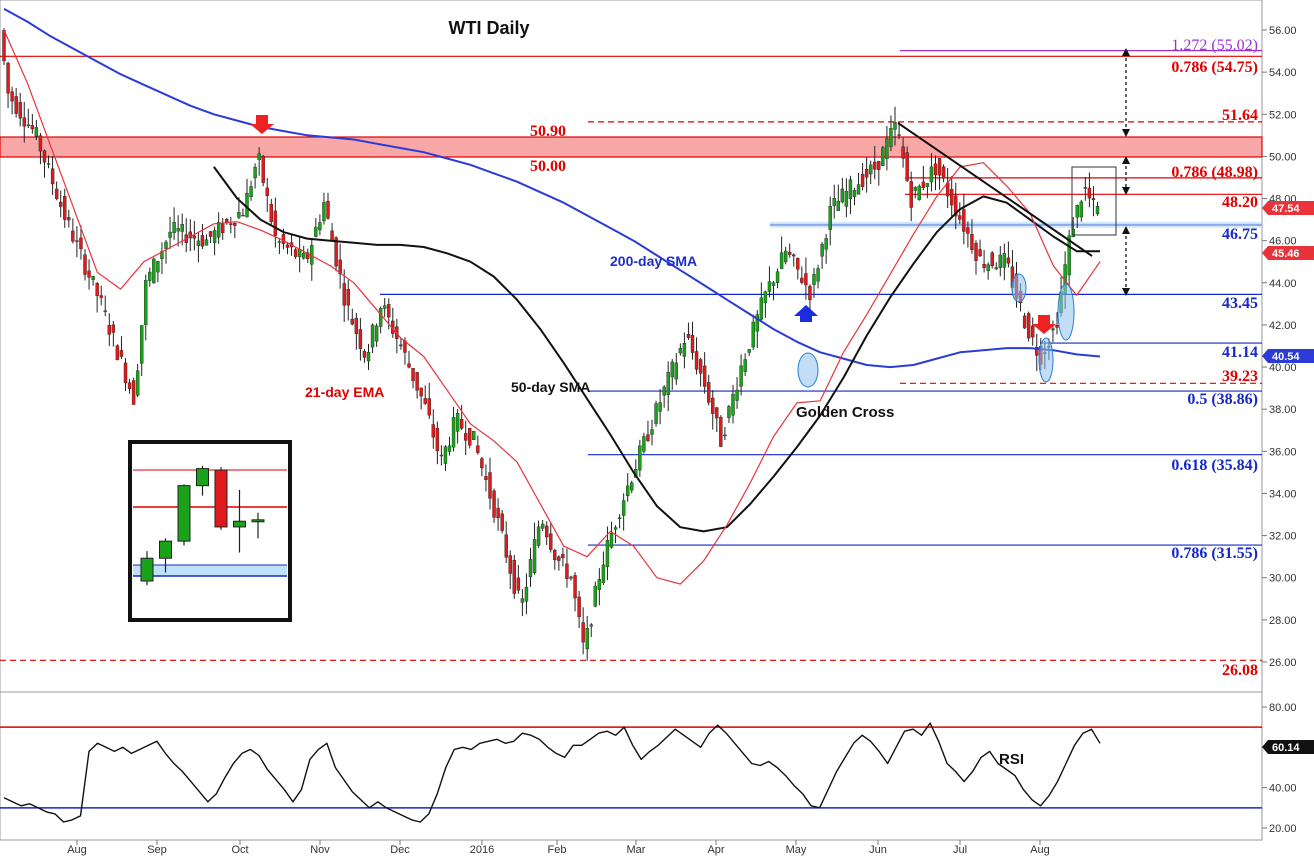 This screenshot has width=1314, height=856. What do you see at coordinates (1126, 172) in the screenshot?
I see `measure-arrowheads` at bounding box center [1126, 172].